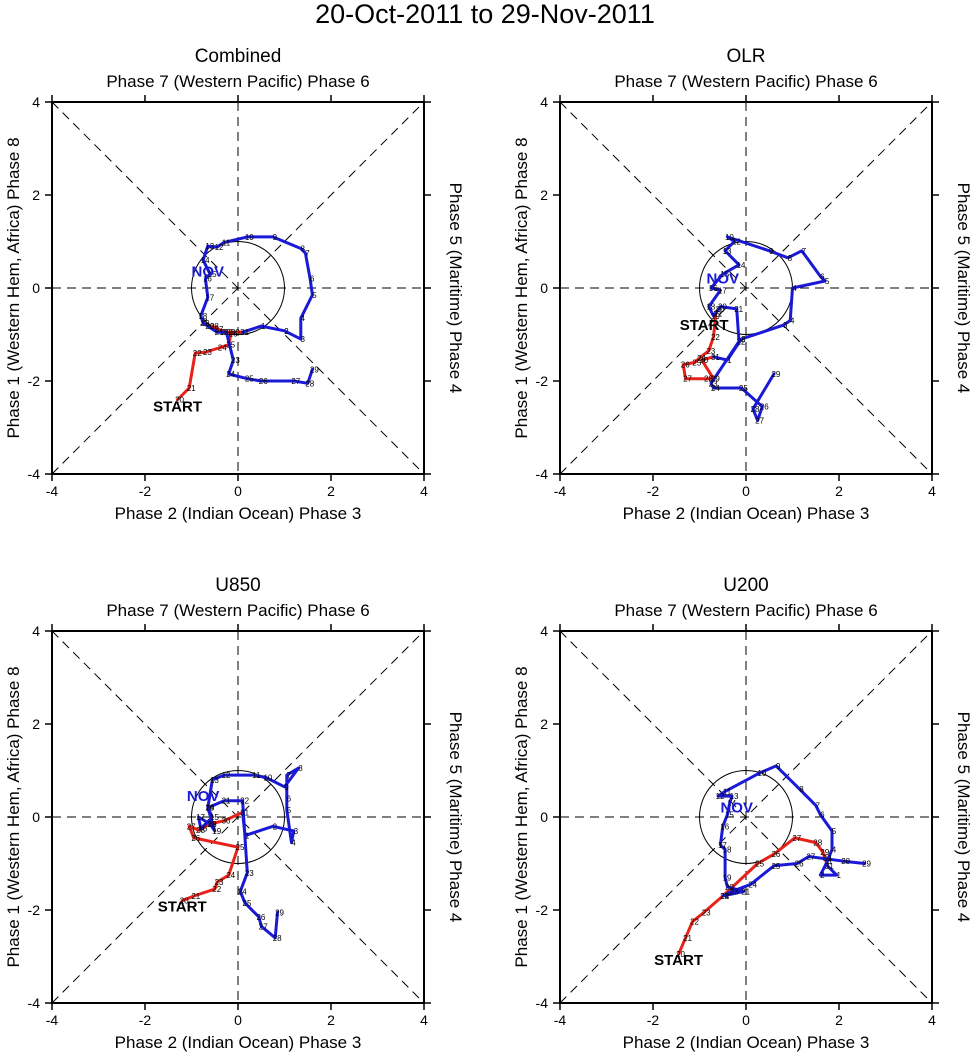 The width and height of the screenshot is (971, 1056). Describe the element at coordinates (560, 491) in the screenshot. I see `x-tick-label: -4` at that location.